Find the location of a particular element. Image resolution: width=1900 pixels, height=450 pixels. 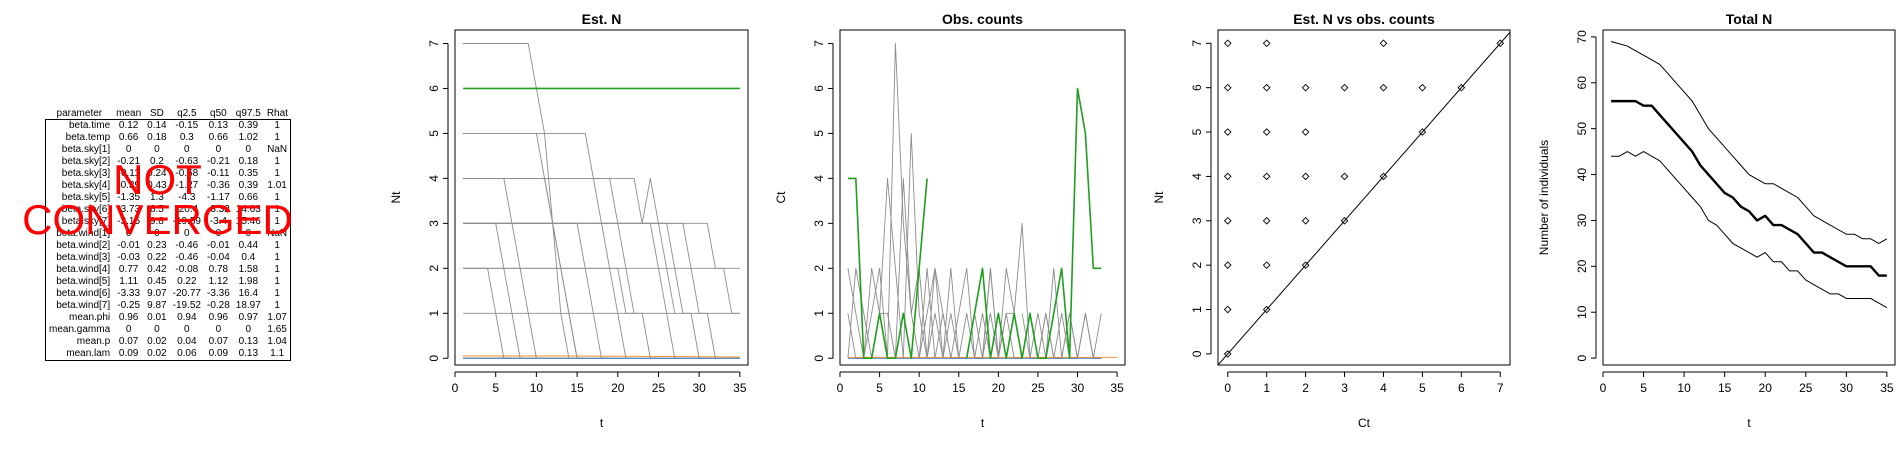

table-cell: 0.01 is located at coordinates (157, 317).